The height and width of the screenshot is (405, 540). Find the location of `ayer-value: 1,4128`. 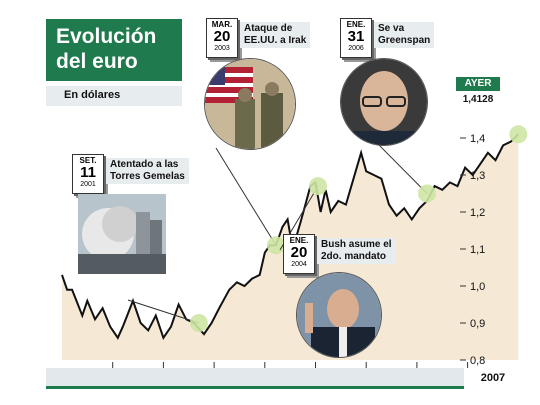

ayer-value: 1,4128 is located at coordinates (478, 99).